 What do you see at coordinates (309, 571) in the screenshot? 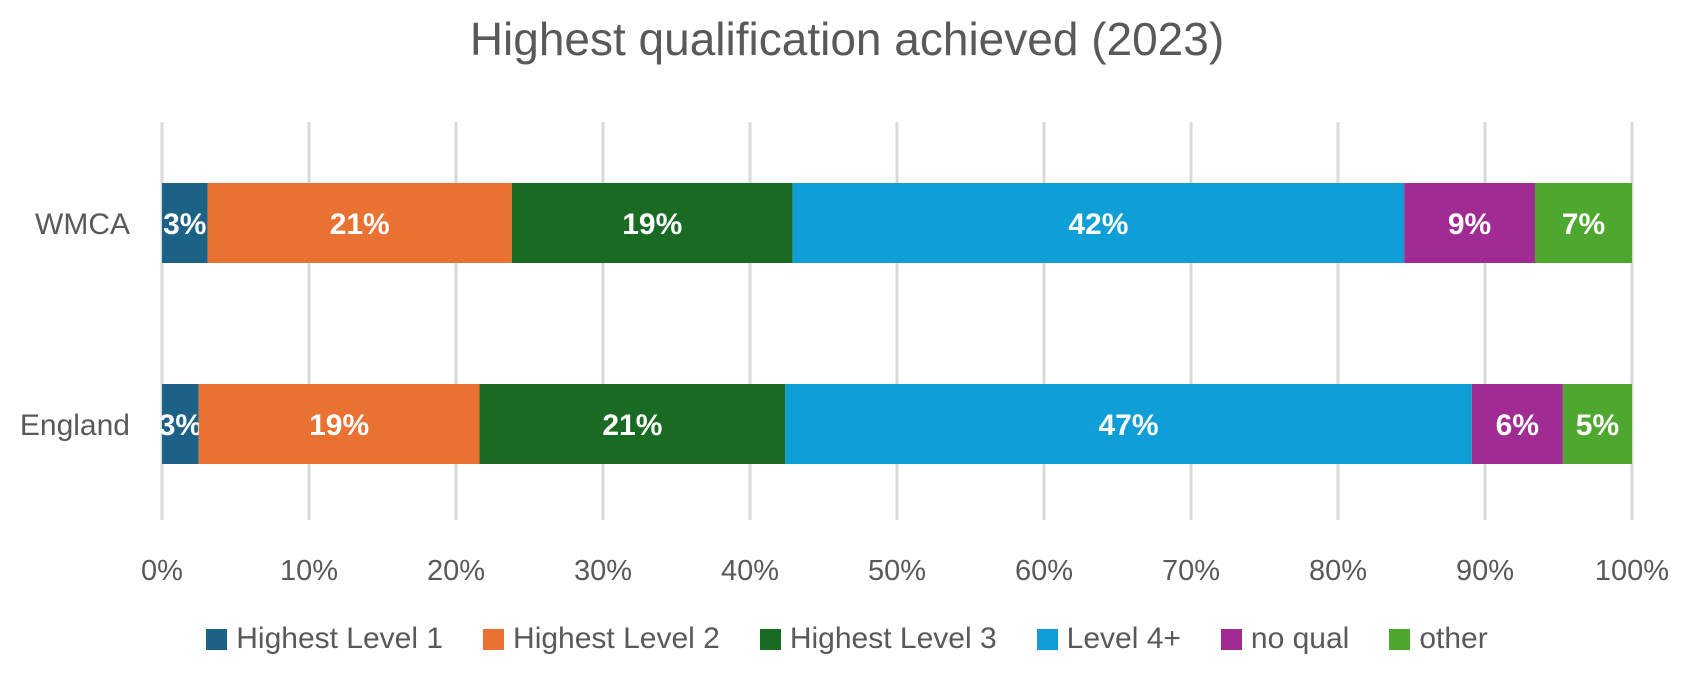
I see `x-tick-label: 10%` at bounding box center [309, 571].